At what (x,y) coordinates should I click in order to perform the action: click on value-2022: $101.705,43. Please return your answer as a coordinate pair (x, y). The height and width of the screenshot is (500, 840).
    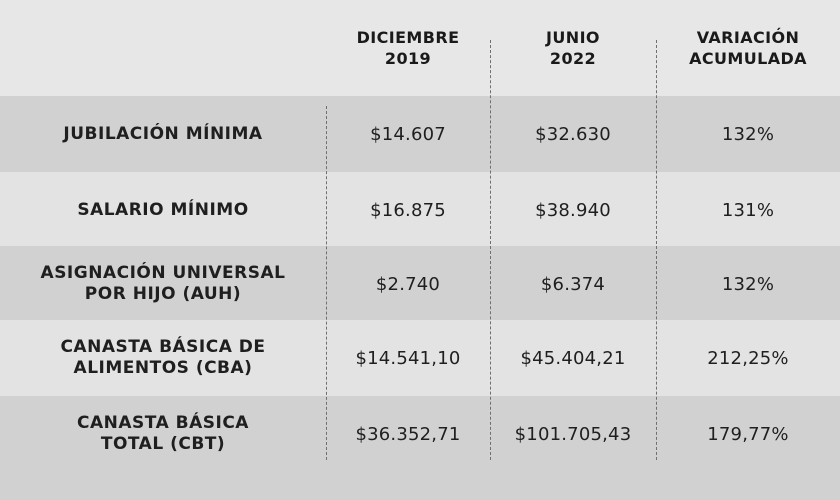
    Looking at the image, I should click on (573, 434).